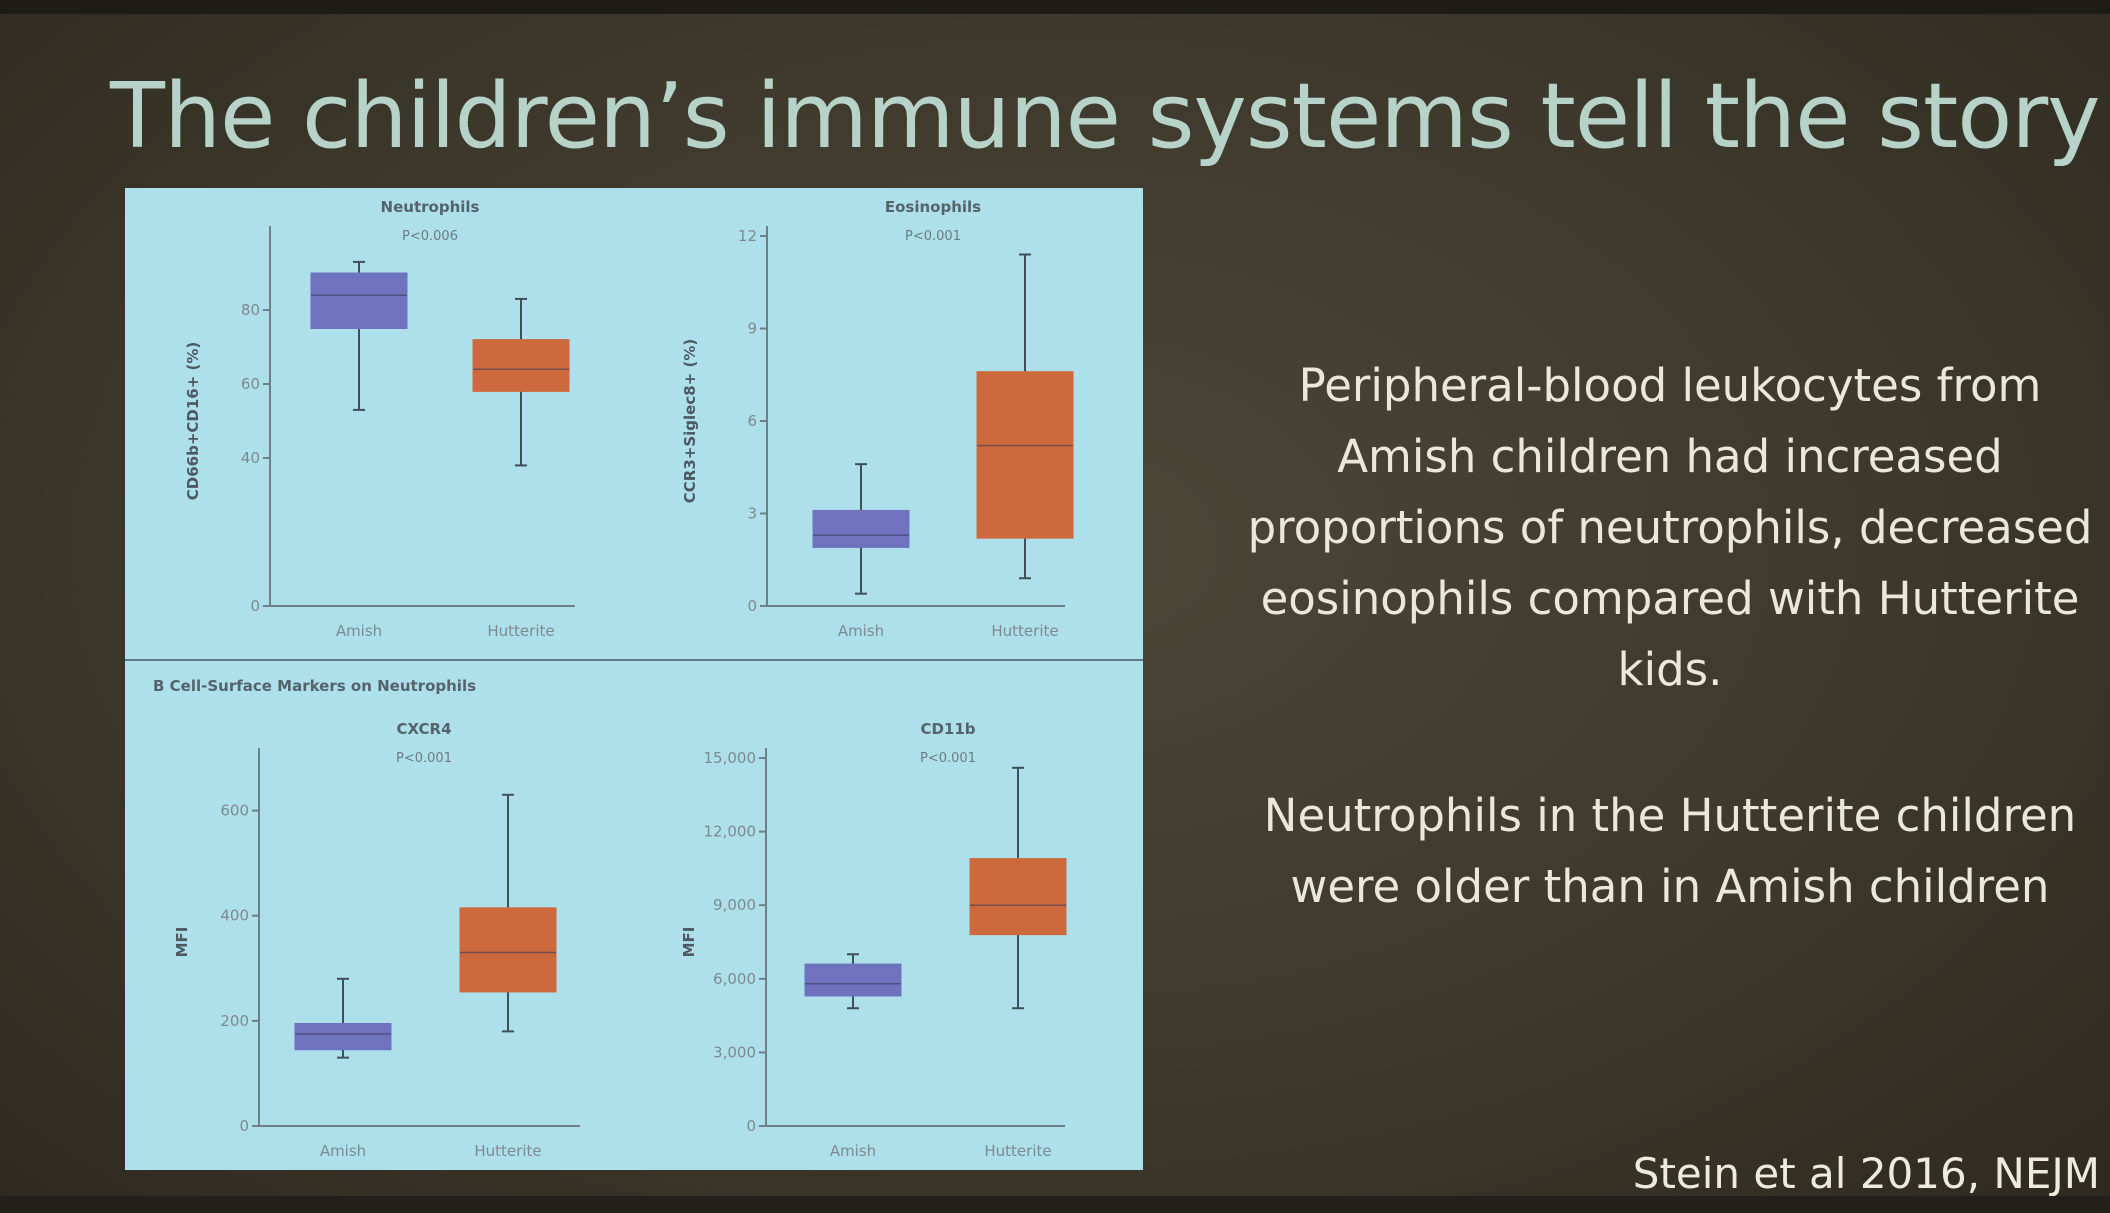  Describe the element at coordinates (430, 236) in the screenshot. I see `neutrophils-pvalue: P<0.006` at that location.